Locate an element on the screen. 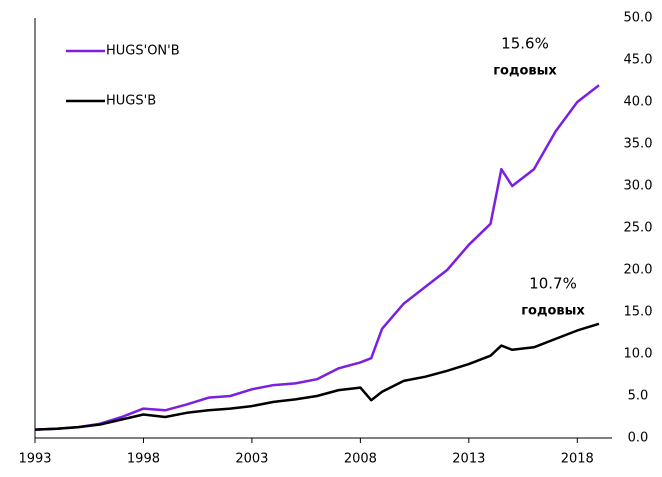 The image size is (662, 477). y-tick-label: 40.0 is located at coordinates (638, 102).